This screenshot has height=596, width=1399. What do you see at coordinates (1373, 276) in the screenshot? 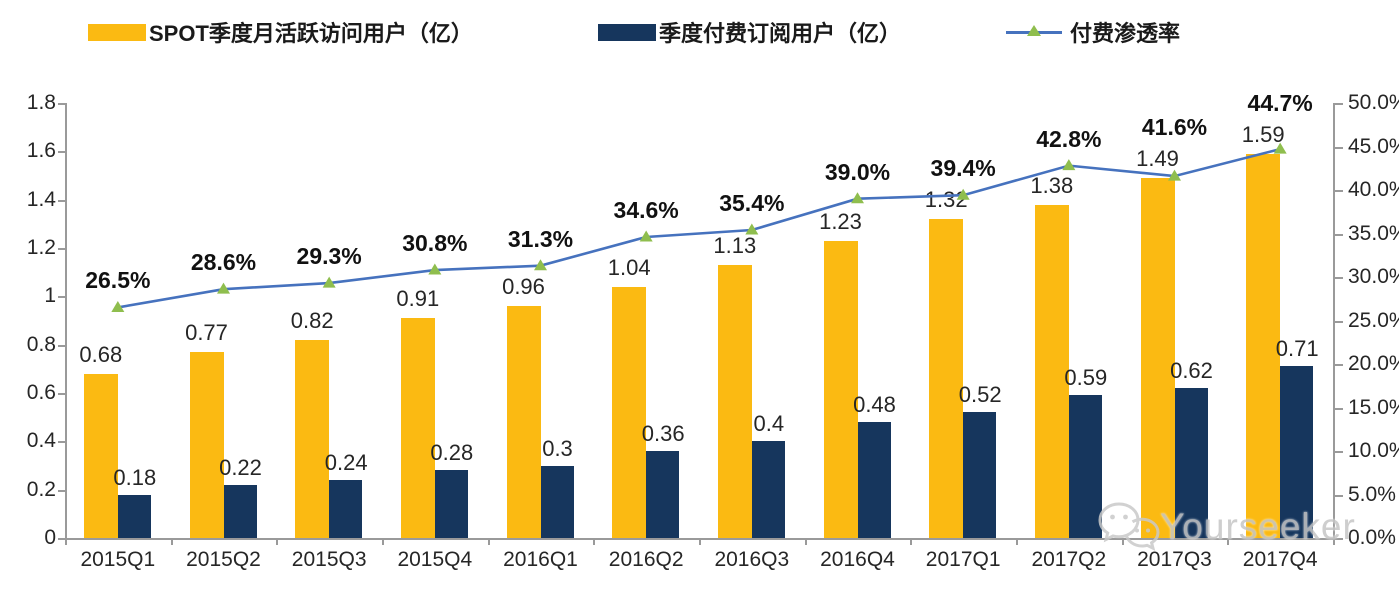
I see `right-axis-label: 30.0%` at bounding box center [1373, 276].